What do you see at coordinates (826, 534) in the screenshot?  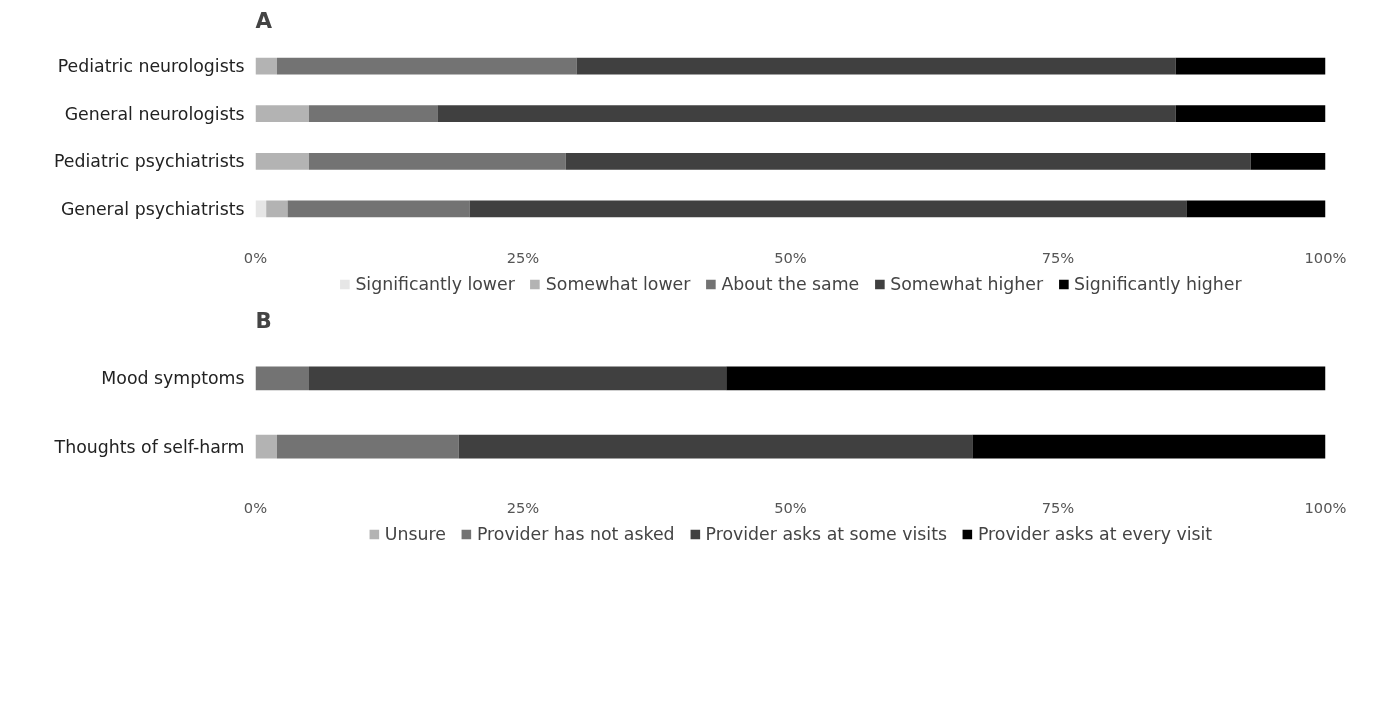 I see `legend-label: Provider asks at some visits` at bounding box center [826, 534].